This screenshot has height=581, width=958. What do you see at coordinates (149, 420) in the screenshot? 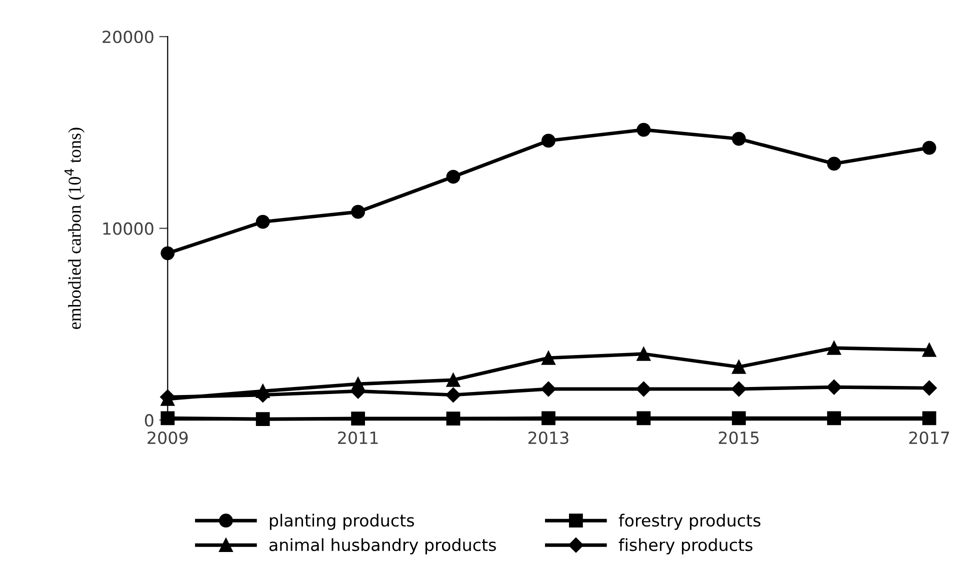
I see `y-tick-label: 0` at bounding box center [149, 420].